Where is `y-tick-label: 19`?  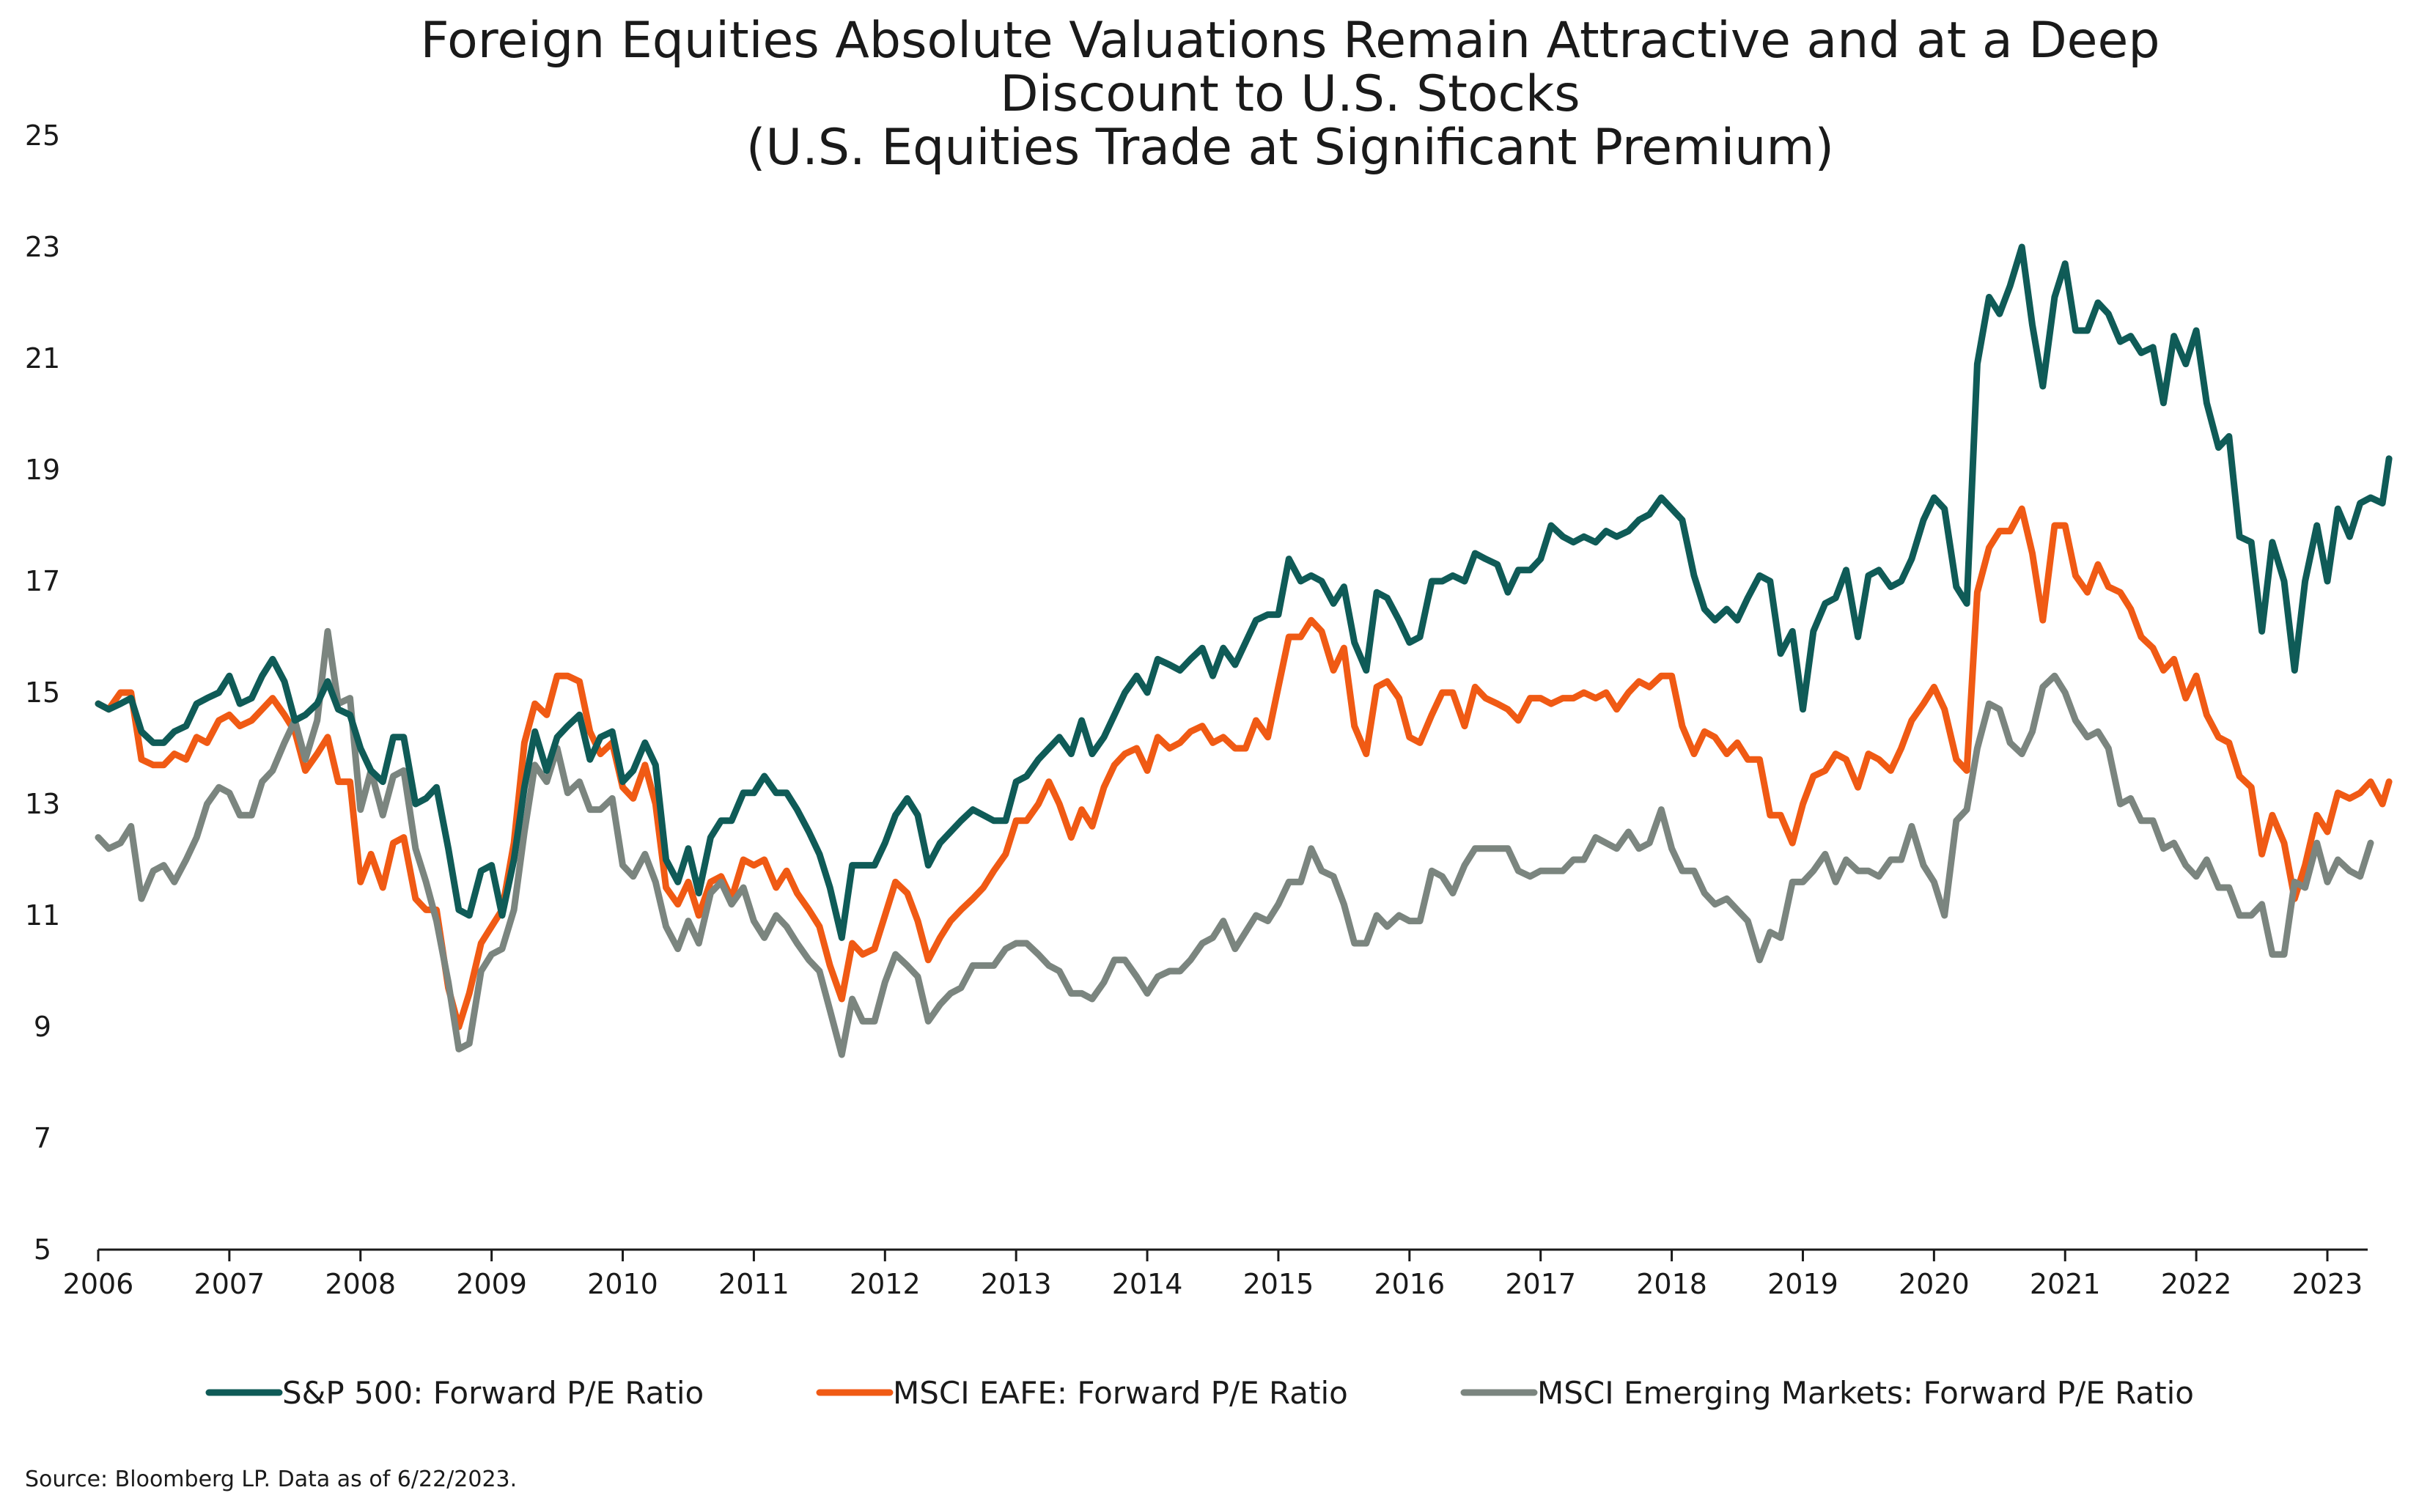 y-tick-label: 19 is located at coordinates (42, 470).